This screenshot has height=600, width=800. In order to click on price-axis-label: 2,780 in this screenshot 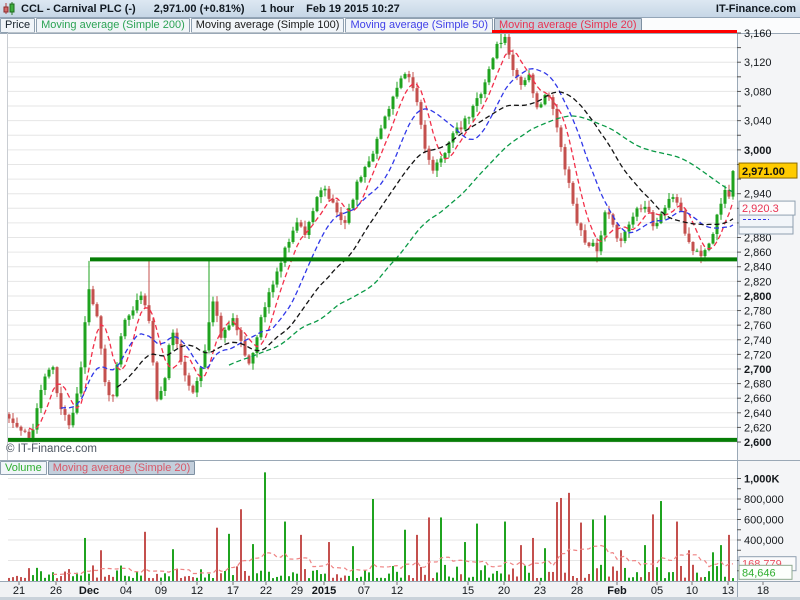, I will do `click(758, 312)`.